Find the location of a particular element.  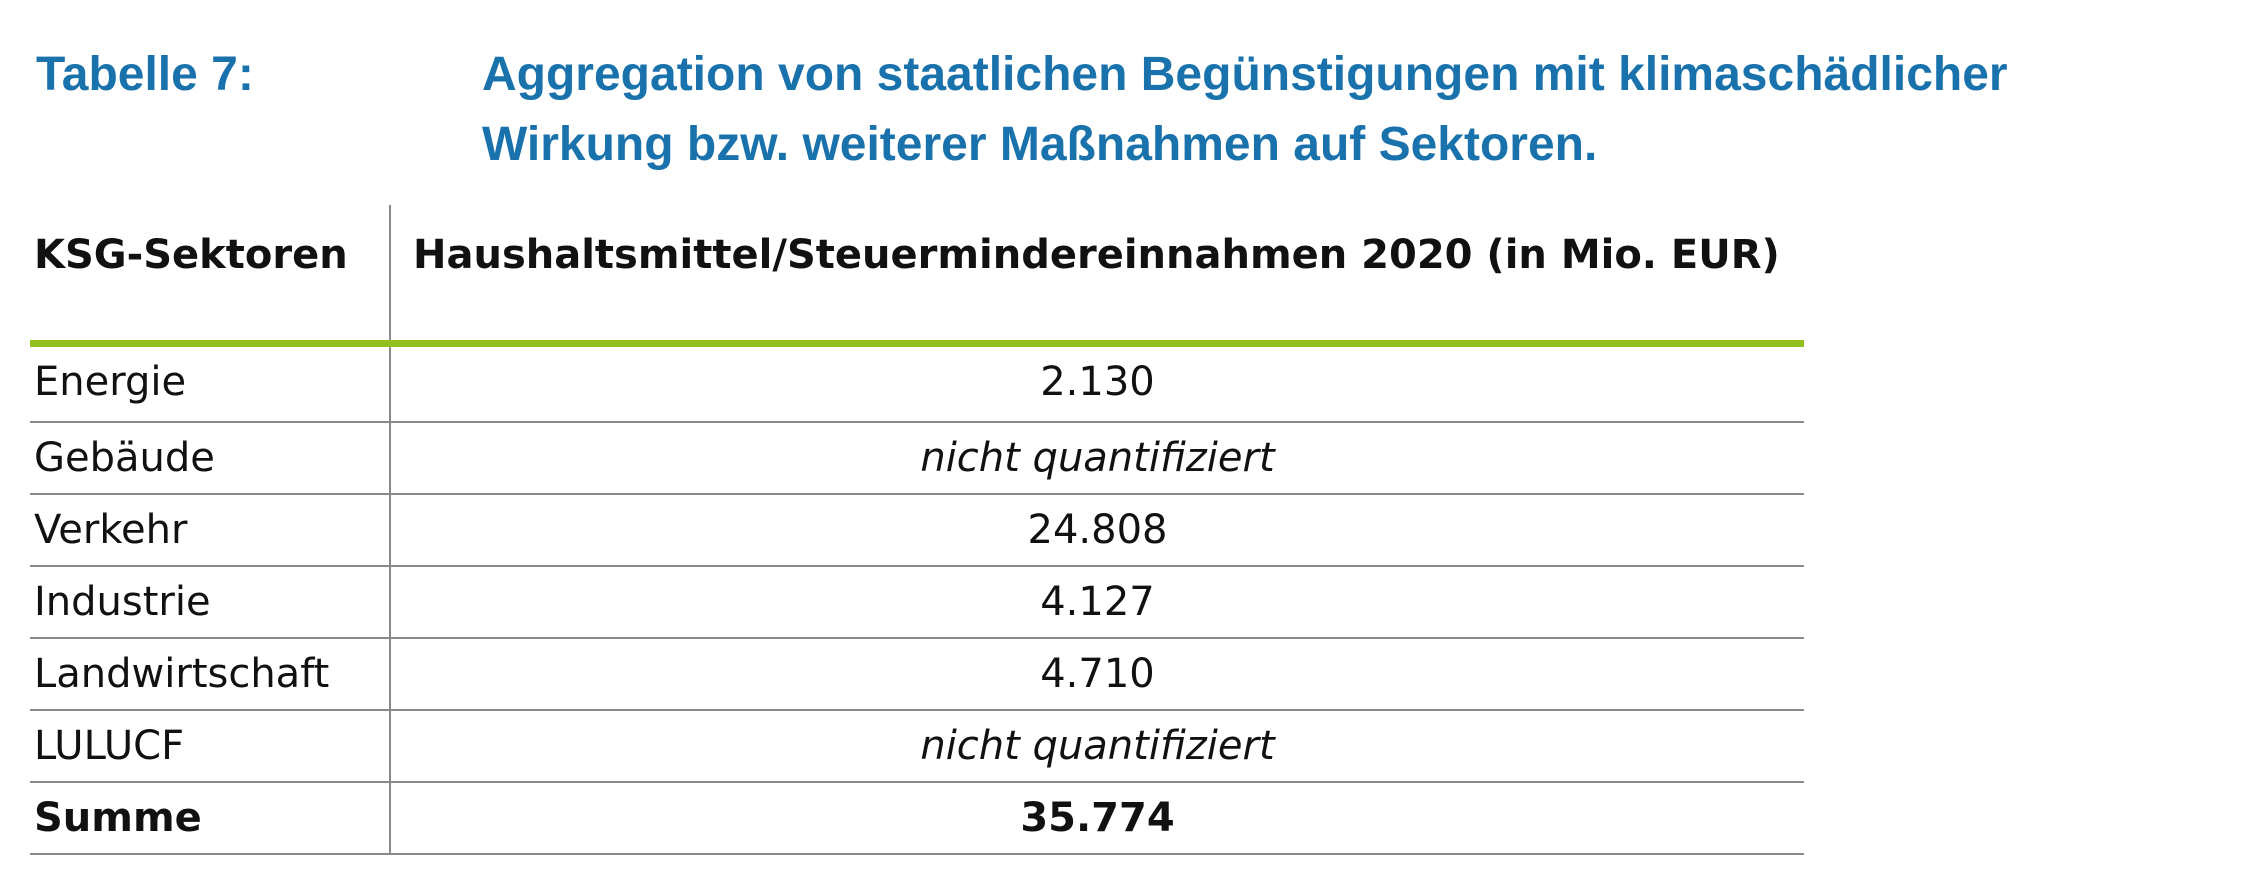

table-row: Energie 2.130 is located at coordinates (917, 385).